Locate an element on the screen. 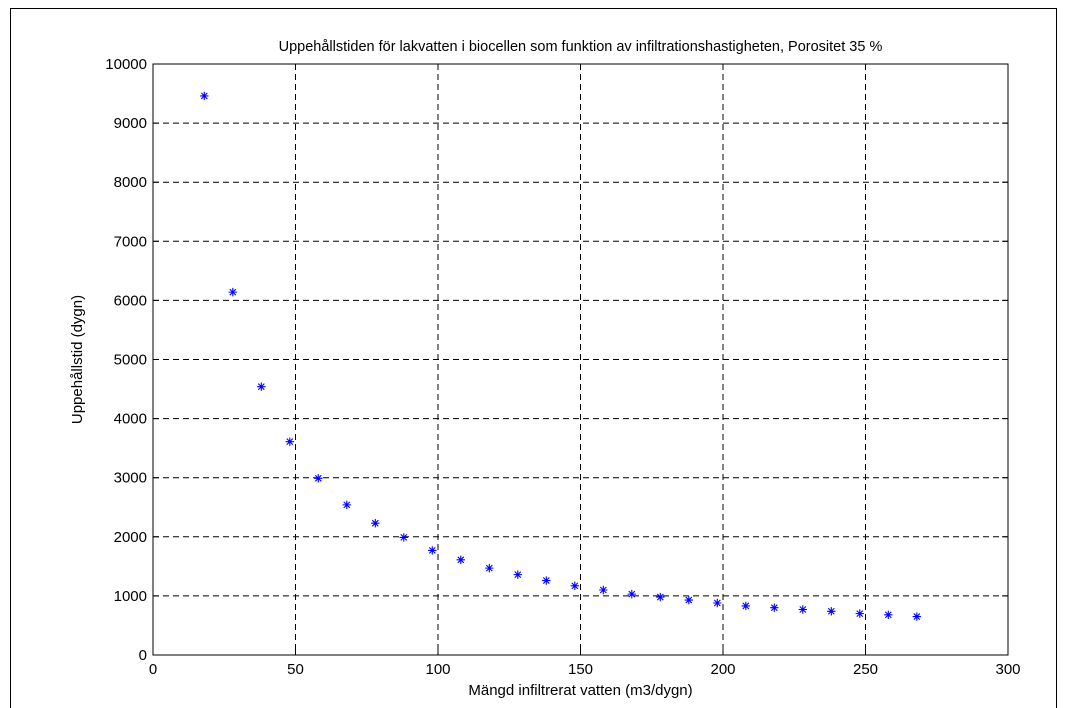 Image resolution: width=1065 pixels, height=708 pixels. y-tick-label: 0 is located at coordinates (143, 655).